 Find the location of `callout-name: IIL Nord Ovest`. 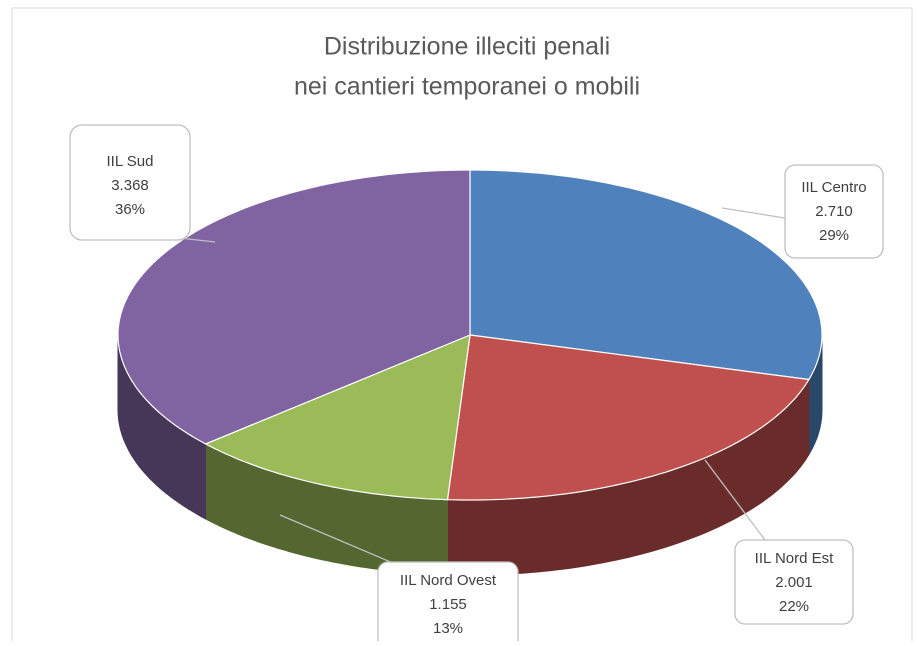

callout-name: IIL Nord Ovest is located at coordinates (448, 580).